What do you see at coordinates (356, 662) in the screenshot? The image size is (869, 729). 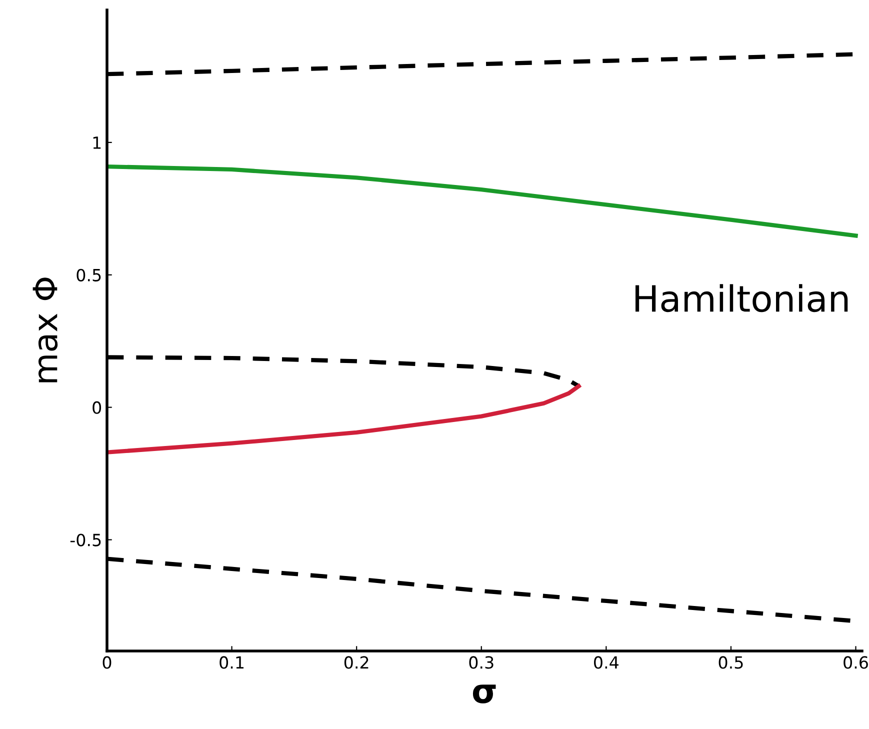 I see `x-tick-label: 0.2` at bounding box center [356, 662].